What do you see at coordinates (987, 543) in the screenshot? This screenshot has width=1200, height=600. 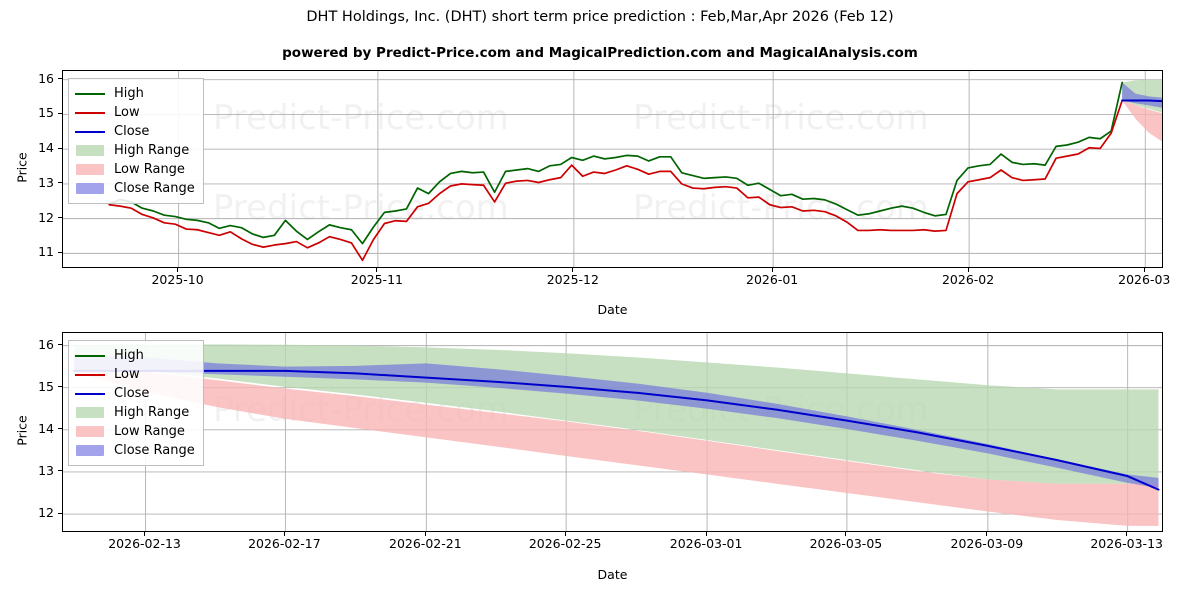 I see `bottom-panel-xtick-label: 2026-03-09` at bounding box center [987, 543].